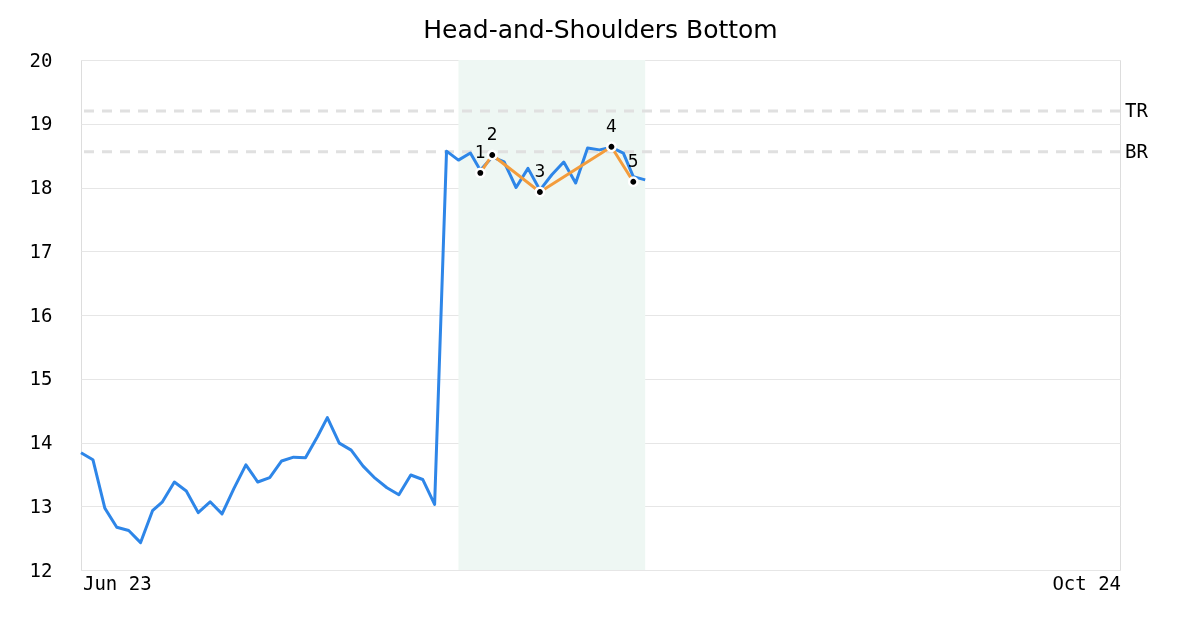 This screenshot has height=630, width=1200. I want to click on annotation: 5, so click(633, 160).